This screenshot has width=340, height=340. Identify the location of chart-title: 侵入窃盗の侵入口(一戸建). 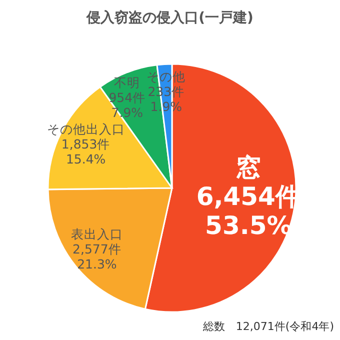
(170, 17).